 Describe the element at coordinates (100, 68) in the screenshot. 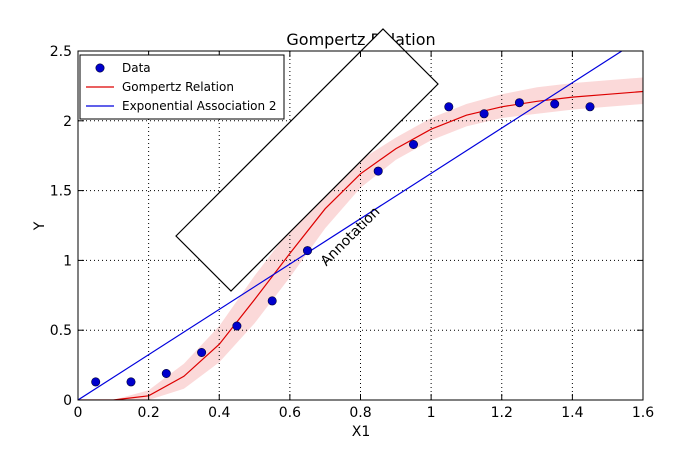

I see `legend-marker-data` at that location.